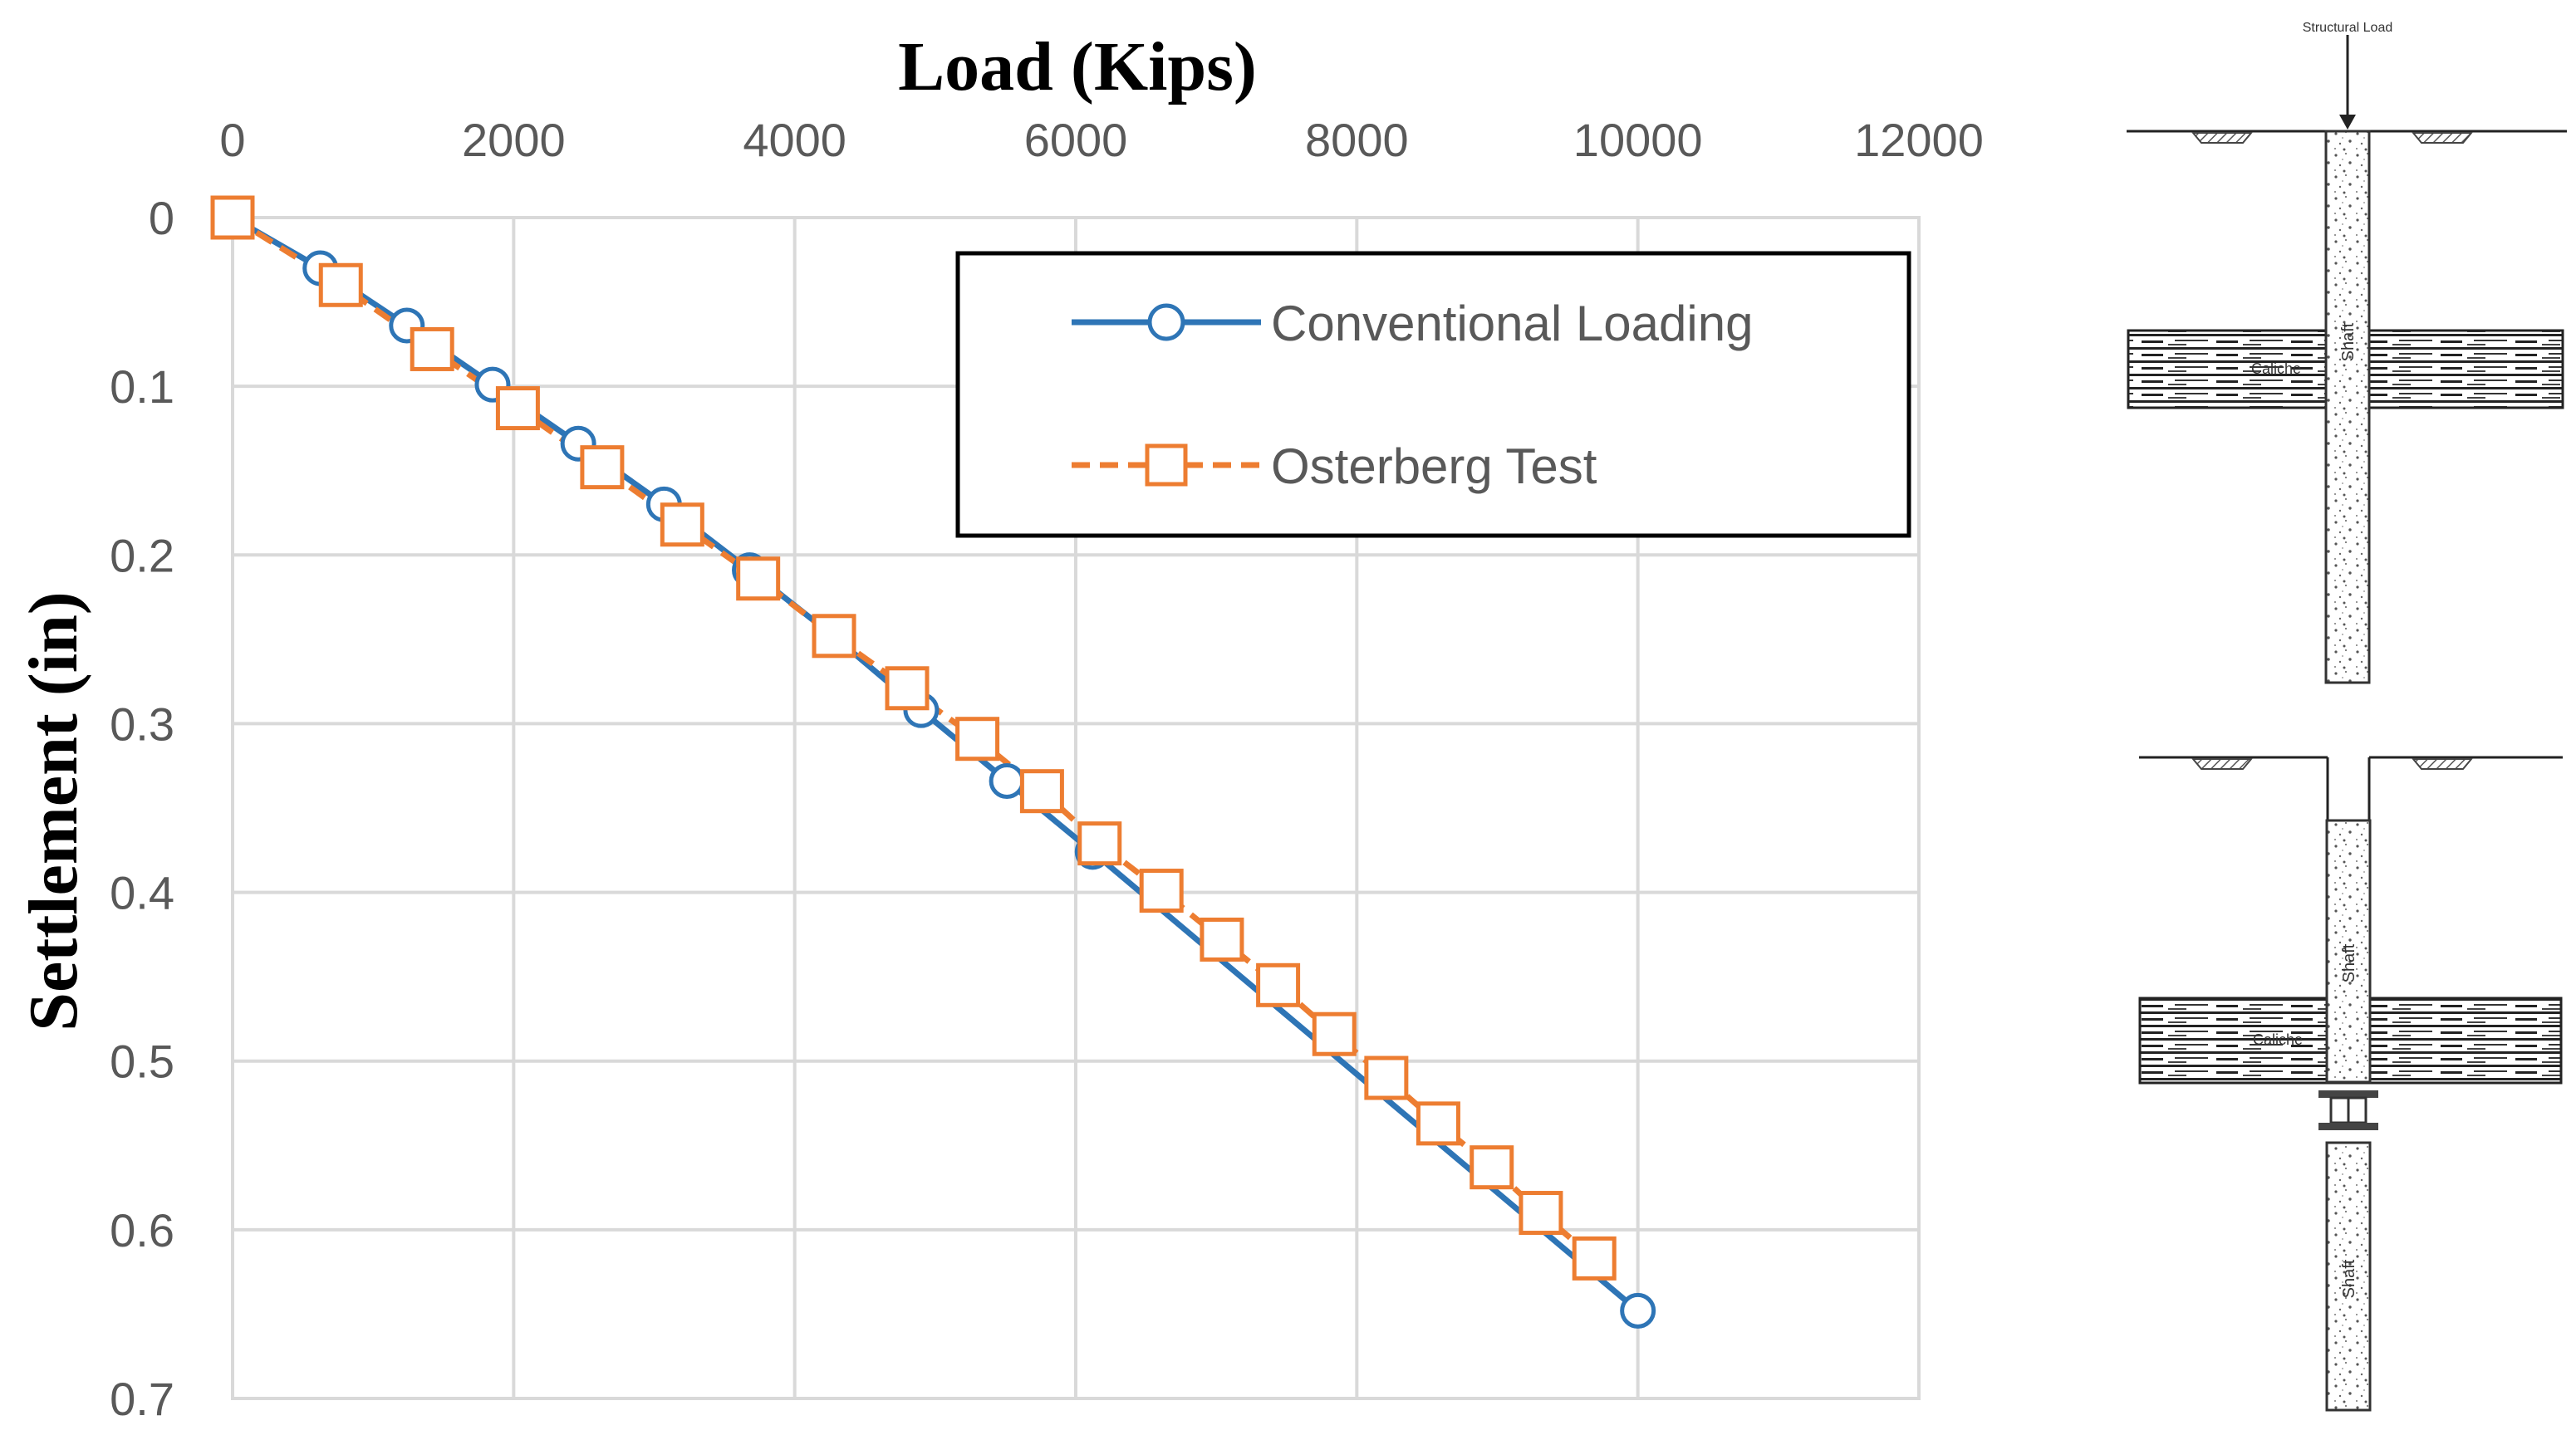  What do you see at coordinates (142, 808) in the screenshot?
I see `y-tick-labels: 0 0.1 0.2 0.3 0.4 0.5 0.6 0.7` at bounding box center [142, 808].